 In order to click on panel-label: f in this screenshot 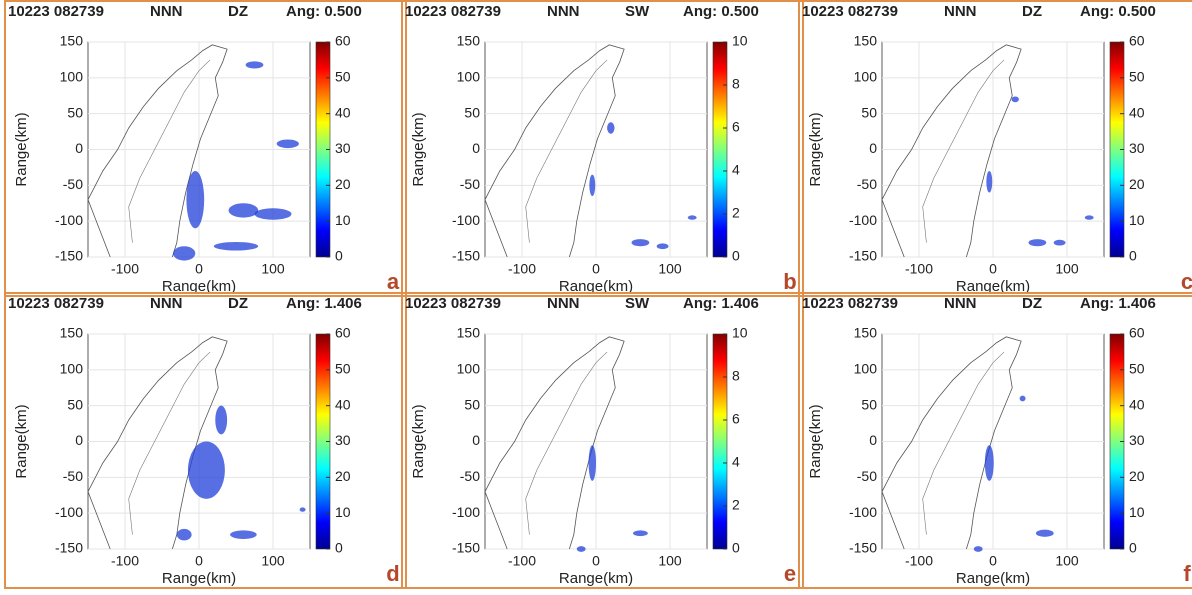, I will do `click(1187, 573)`.